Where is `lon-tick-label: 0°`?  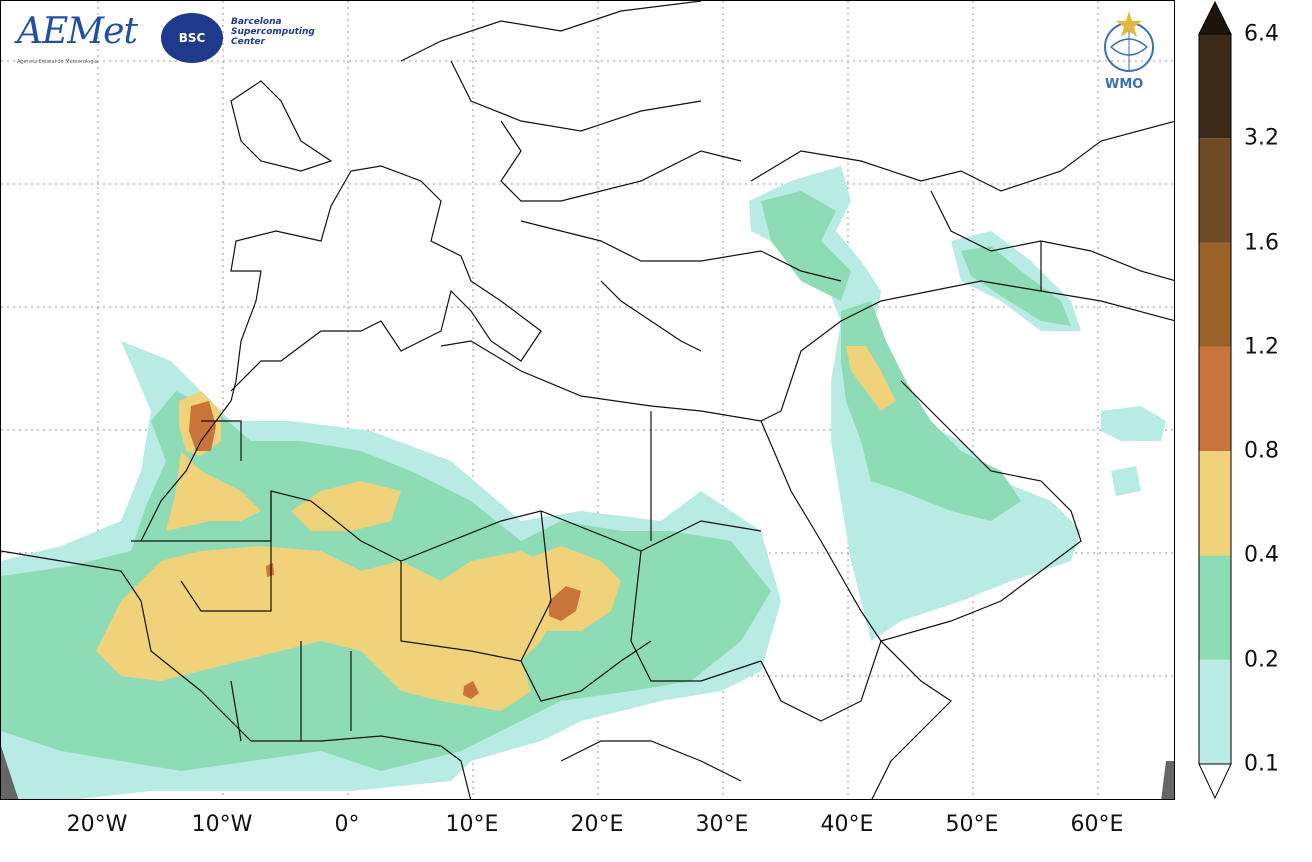 lon-tick-label: 0° is located at coordinates (347, 824).